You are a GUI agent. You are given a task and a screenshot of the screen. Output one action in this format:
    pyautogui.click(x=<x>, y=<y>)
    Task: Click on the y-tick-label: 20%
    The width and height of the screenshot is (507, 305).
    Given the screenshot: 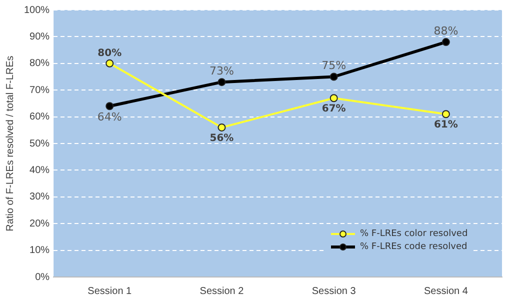 What is the action you would take?
    pyautogui.click(x=40, y=224)
    